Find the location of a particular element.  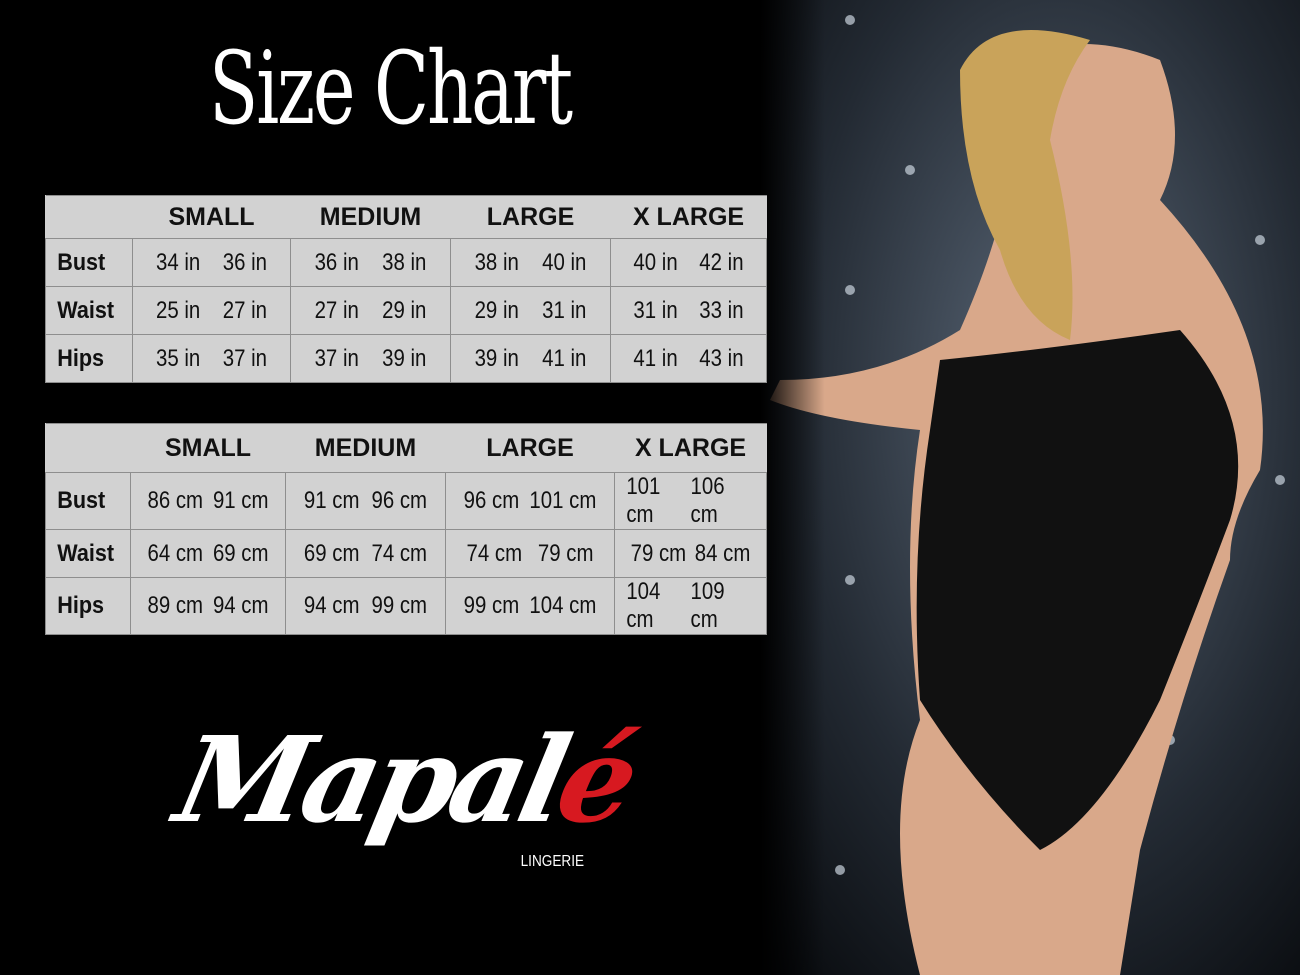

size-range-cell: 89 cm 94 cm is located at coordinates (208, 606).